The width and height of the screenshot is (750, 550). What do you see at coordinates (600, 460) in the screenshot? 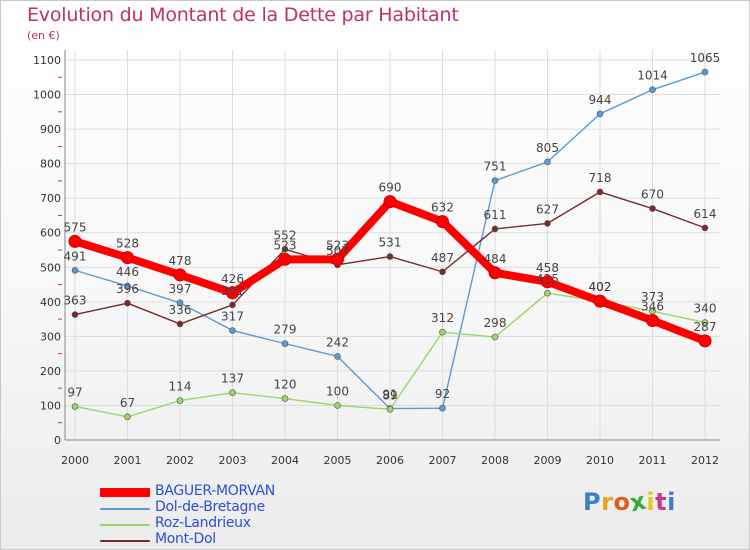
I see `x-tick-label: 2010` at bounding box center [600, 460].